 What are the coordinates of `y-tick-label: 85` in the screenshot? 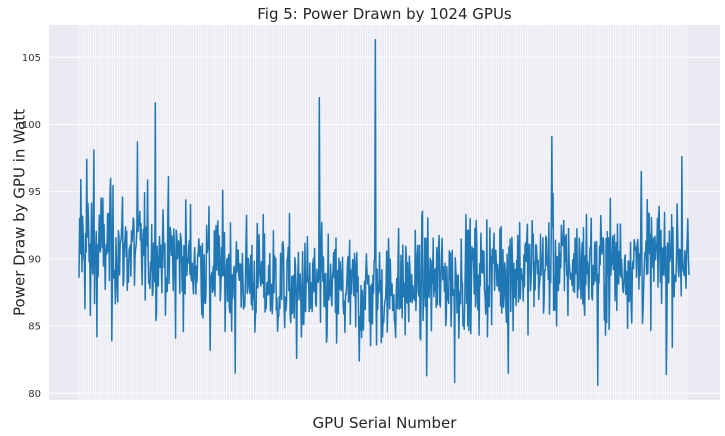 It's located at (34, 327).